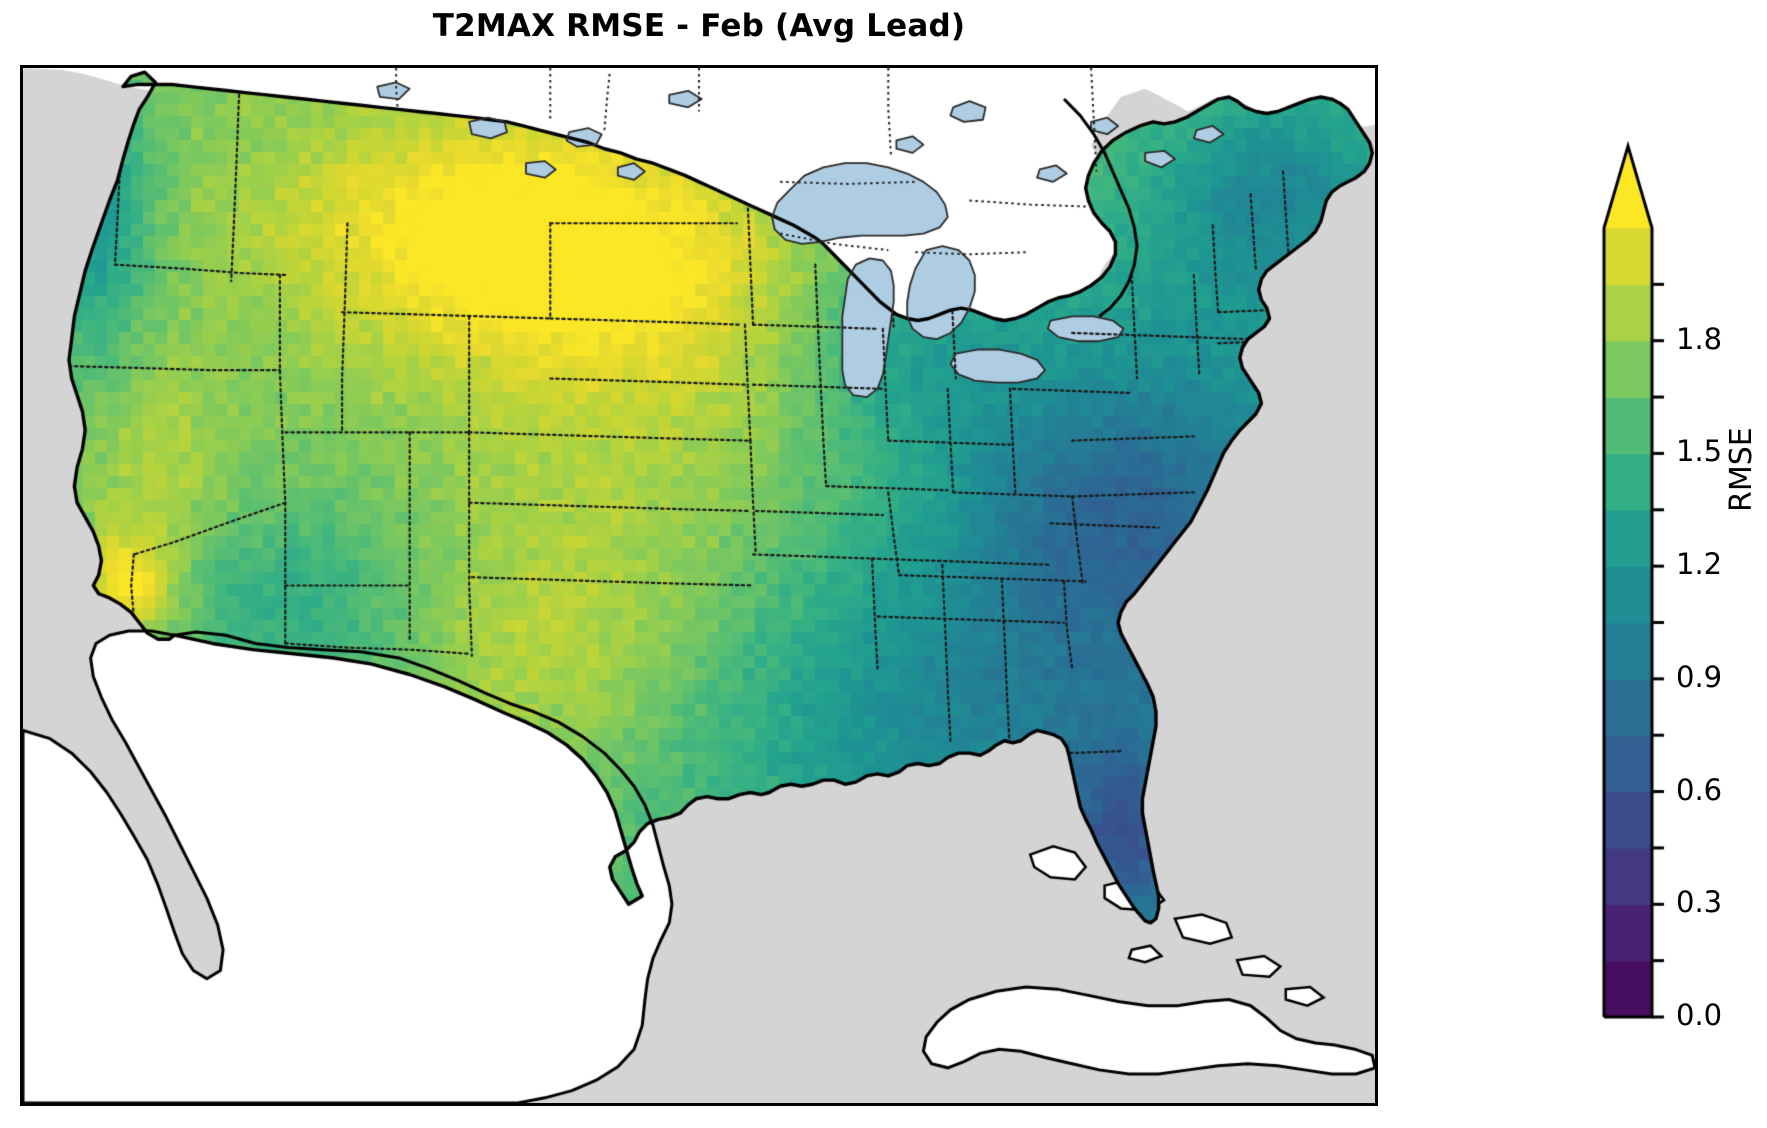  I want to click on colorbar-tick-label: 0.9, so click(1699, 676).